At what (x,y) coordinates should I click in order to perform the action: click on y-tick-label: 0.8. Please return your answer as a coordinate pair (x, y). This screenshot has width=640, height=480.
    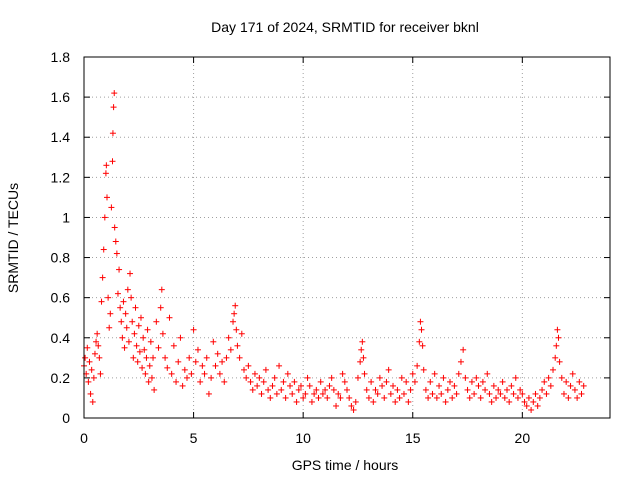
    Looking at the image, I should click on (61, 258).